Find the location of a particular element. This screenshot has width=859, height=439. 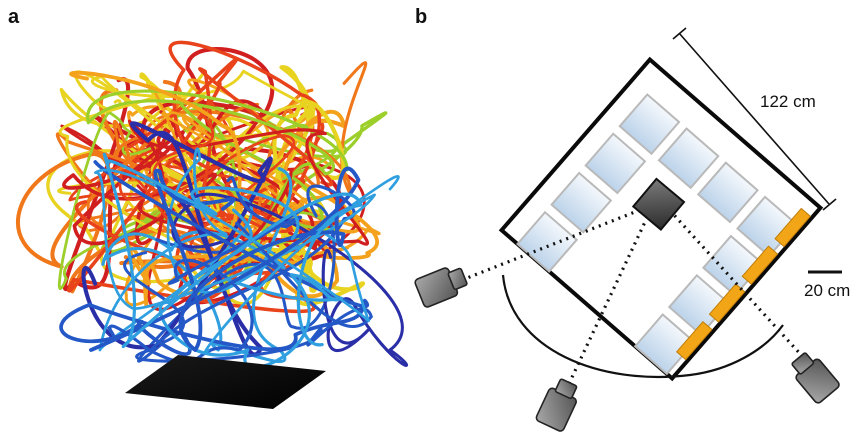

camera-arc is located at coordinates (642, 326).